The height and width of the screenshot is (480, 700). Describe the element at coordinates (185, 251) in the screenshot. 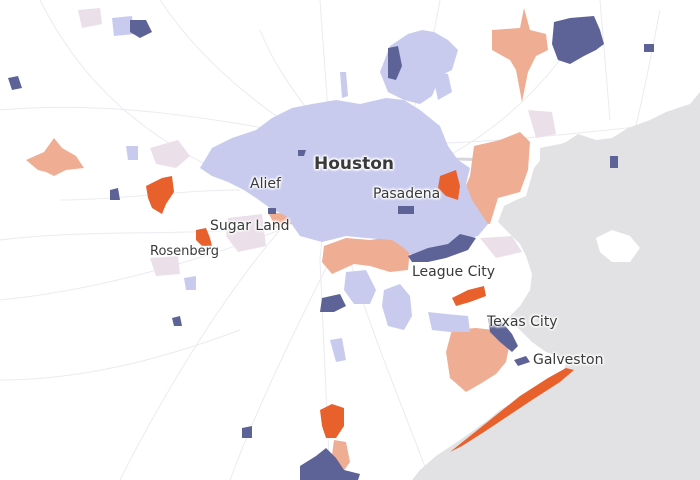

I see `city-label-rosenberg: Rosenberg` at that location.